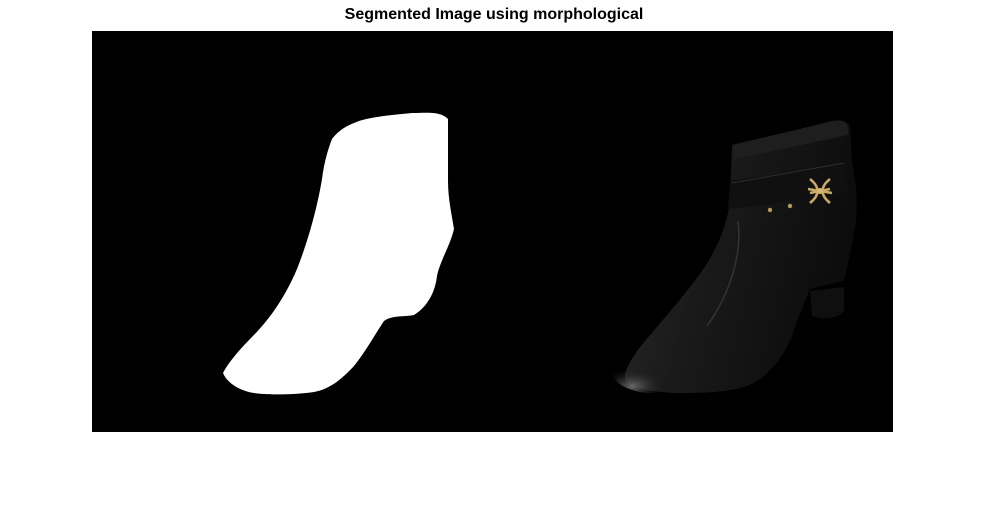  I want to click on figure-title: Segmented Image using morphological, so click(494, 14).